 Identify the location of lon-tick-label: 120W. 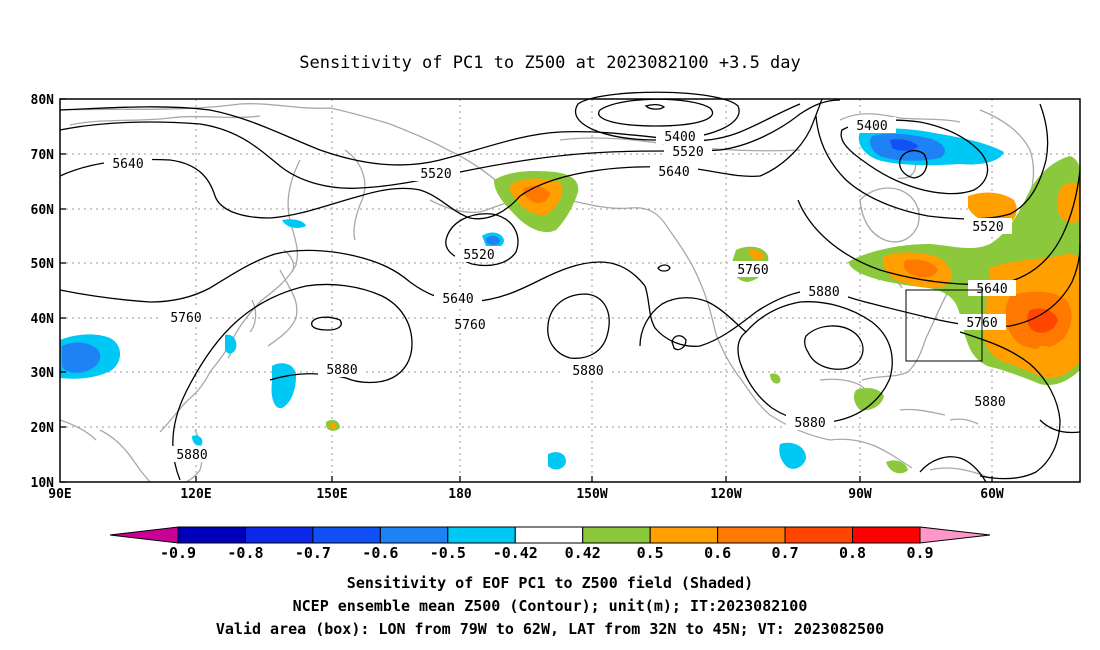
(725, 494).